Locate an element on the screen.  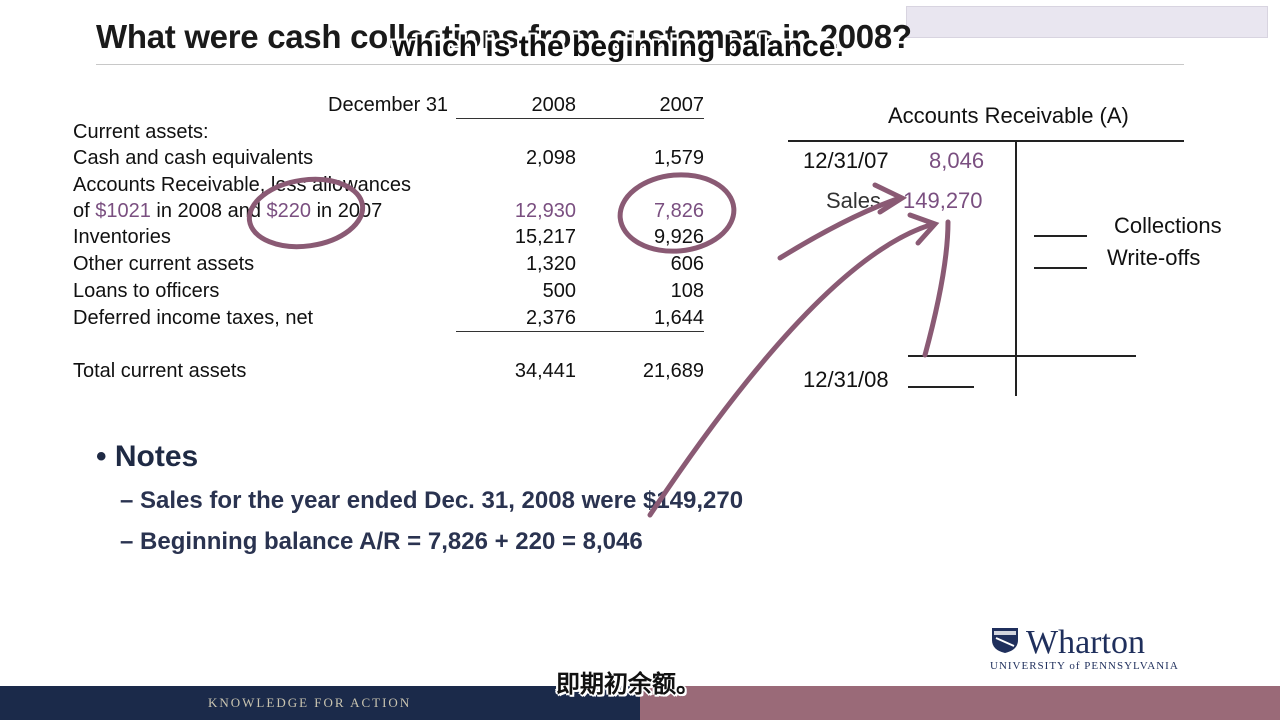
t-account-top-line is located at coordinates (986, 141).